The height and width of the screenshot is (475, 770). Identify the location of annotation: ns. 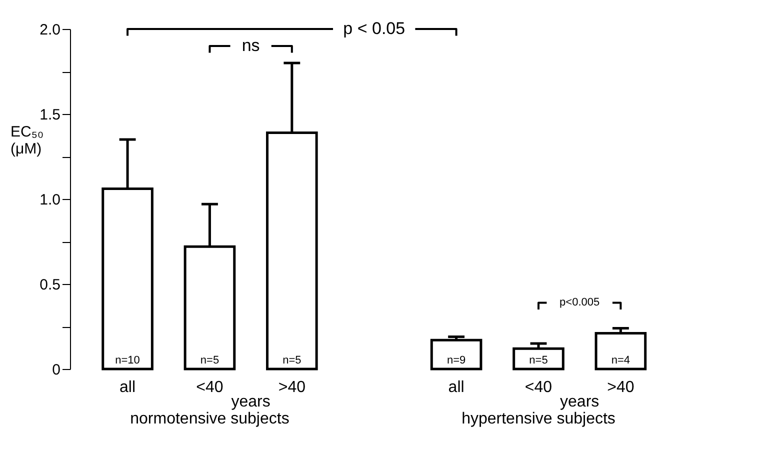
(251, 45).